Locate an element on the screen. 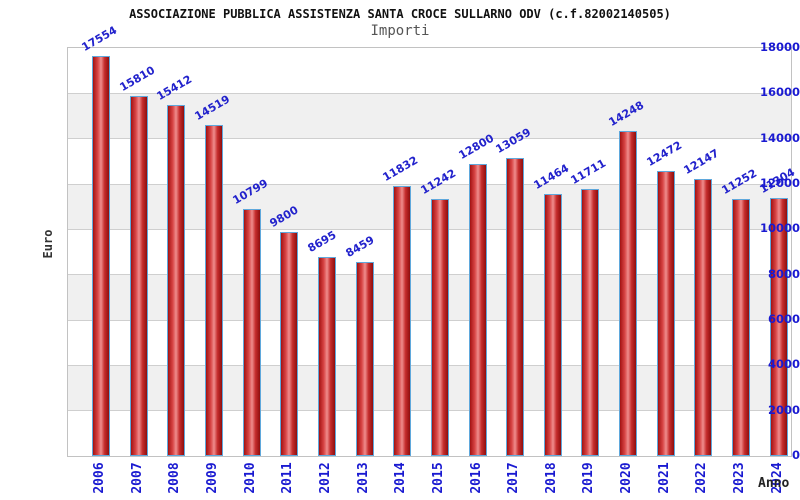 The image size is (800, 500). bar-2017 is located at coordinates (515, 307).